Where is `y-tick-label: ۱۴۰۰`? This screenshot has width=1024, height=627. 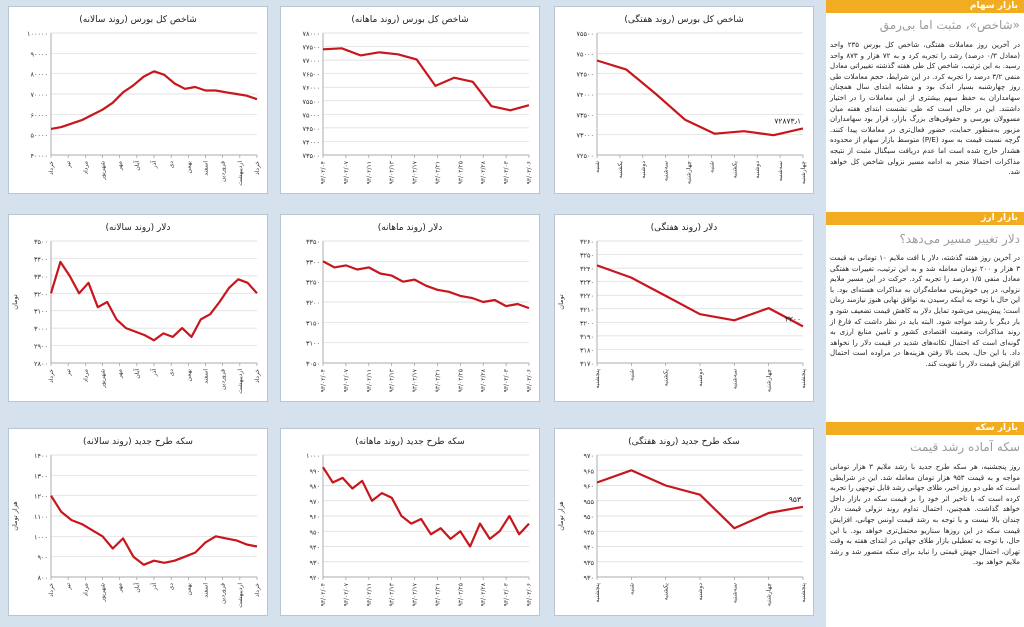 y-tick-label: ۱۴۰۰ is located at coordinates (41, 456).